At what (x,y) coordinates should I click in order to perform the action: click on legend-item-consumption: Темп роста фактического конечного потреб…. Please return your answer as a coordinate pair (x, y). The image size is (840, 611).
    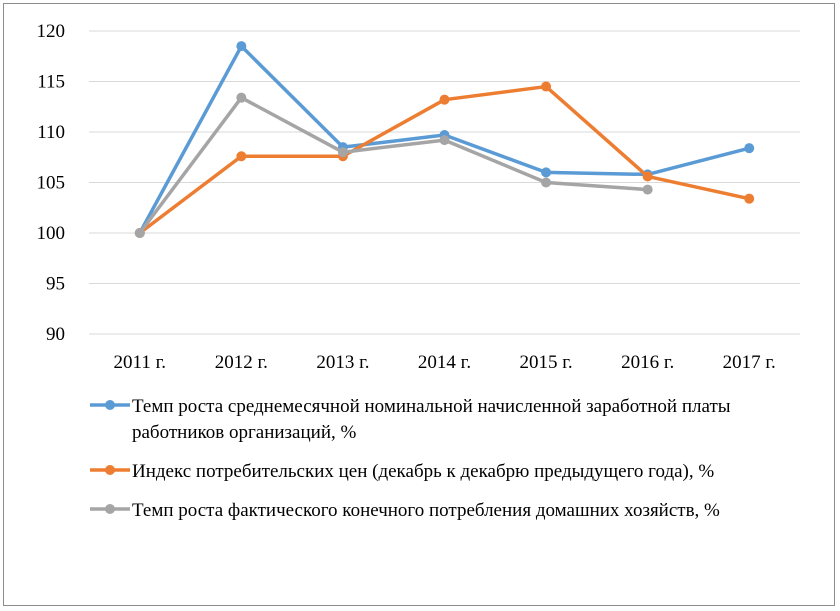
    Looking at the image, I should click on (450, 511).